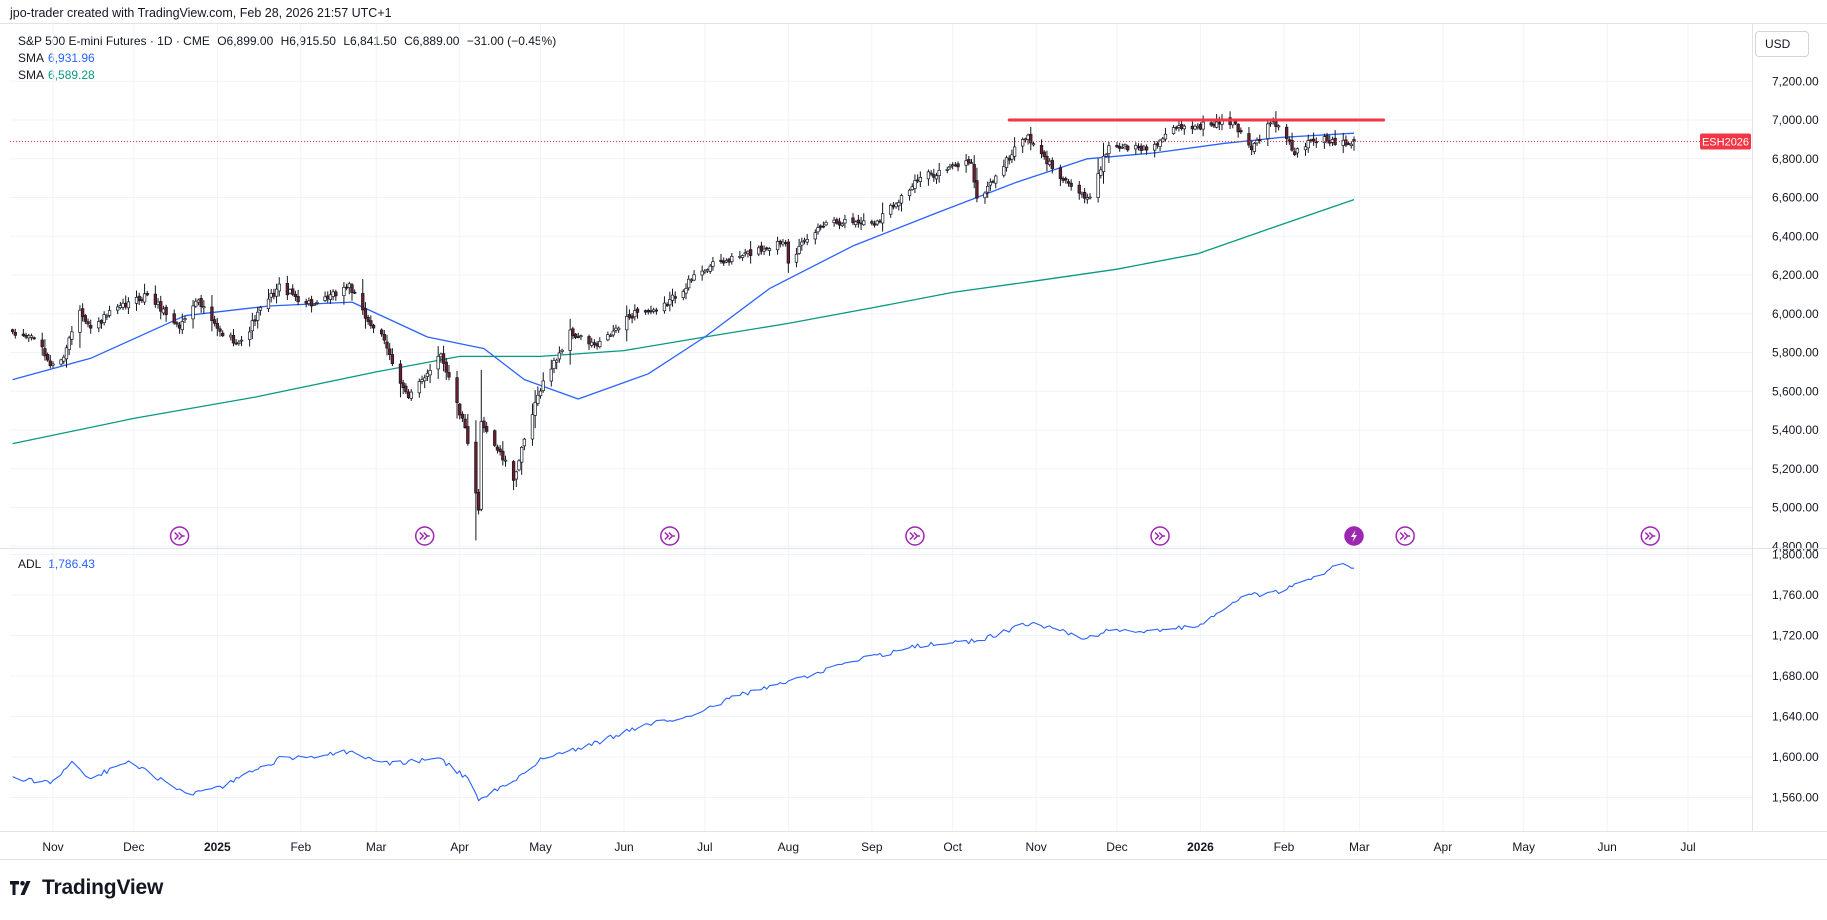  I want to click on time-tick-label: Mar, so click(1359, 847).